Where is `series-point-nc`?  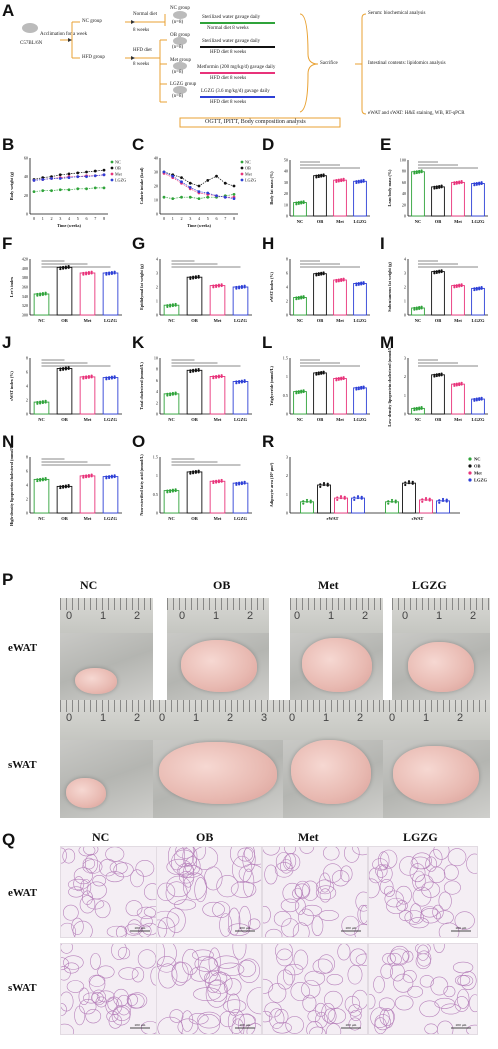
series-point-nc is located at coordinates (51, 191).